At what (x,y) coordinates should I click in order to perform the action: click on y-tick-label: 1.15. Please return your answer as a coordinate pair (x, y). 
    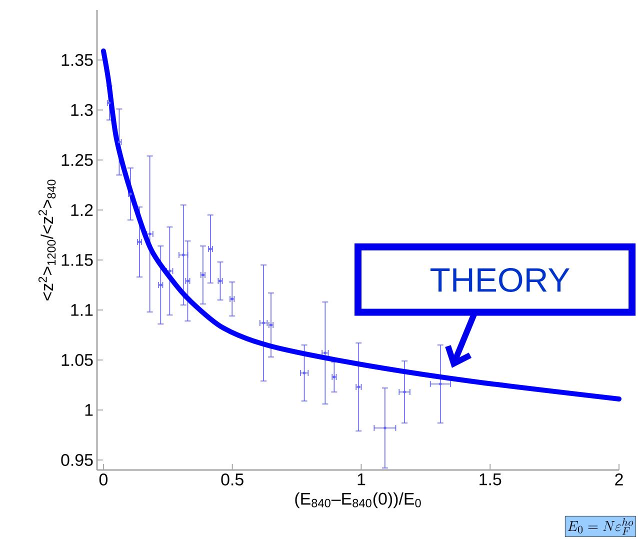
    Looking at the image, I should click on (77, 260).